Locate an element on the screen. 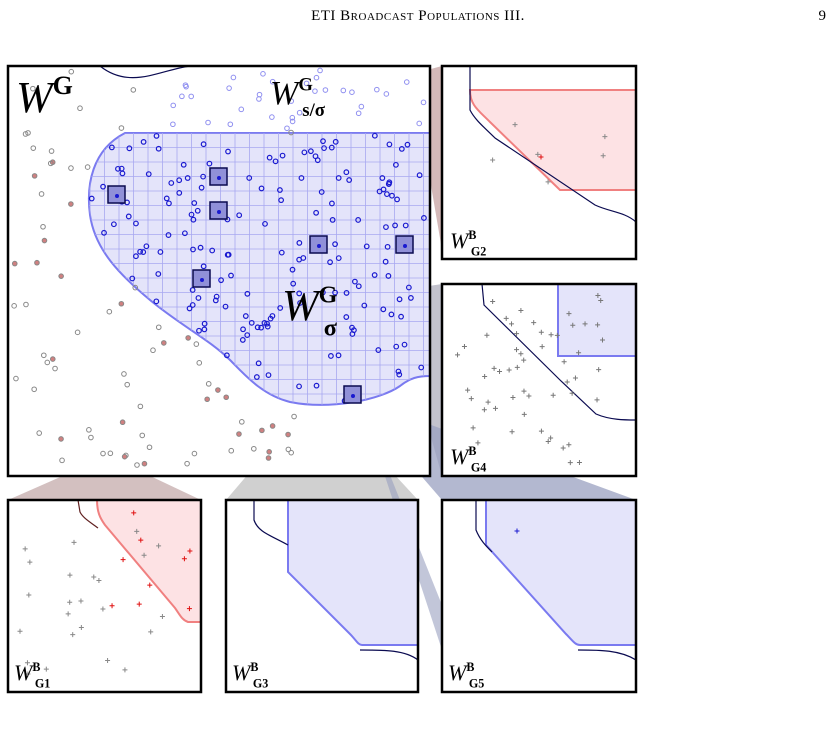 The width and height of the screenshot is (839, 740). running-header: ETI Broadcast Populations III. is located at coordinates (418, 16).